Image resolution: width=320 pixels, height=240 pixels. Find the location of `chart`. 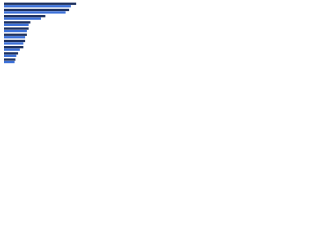

chart is located at coordinates (40, 33).